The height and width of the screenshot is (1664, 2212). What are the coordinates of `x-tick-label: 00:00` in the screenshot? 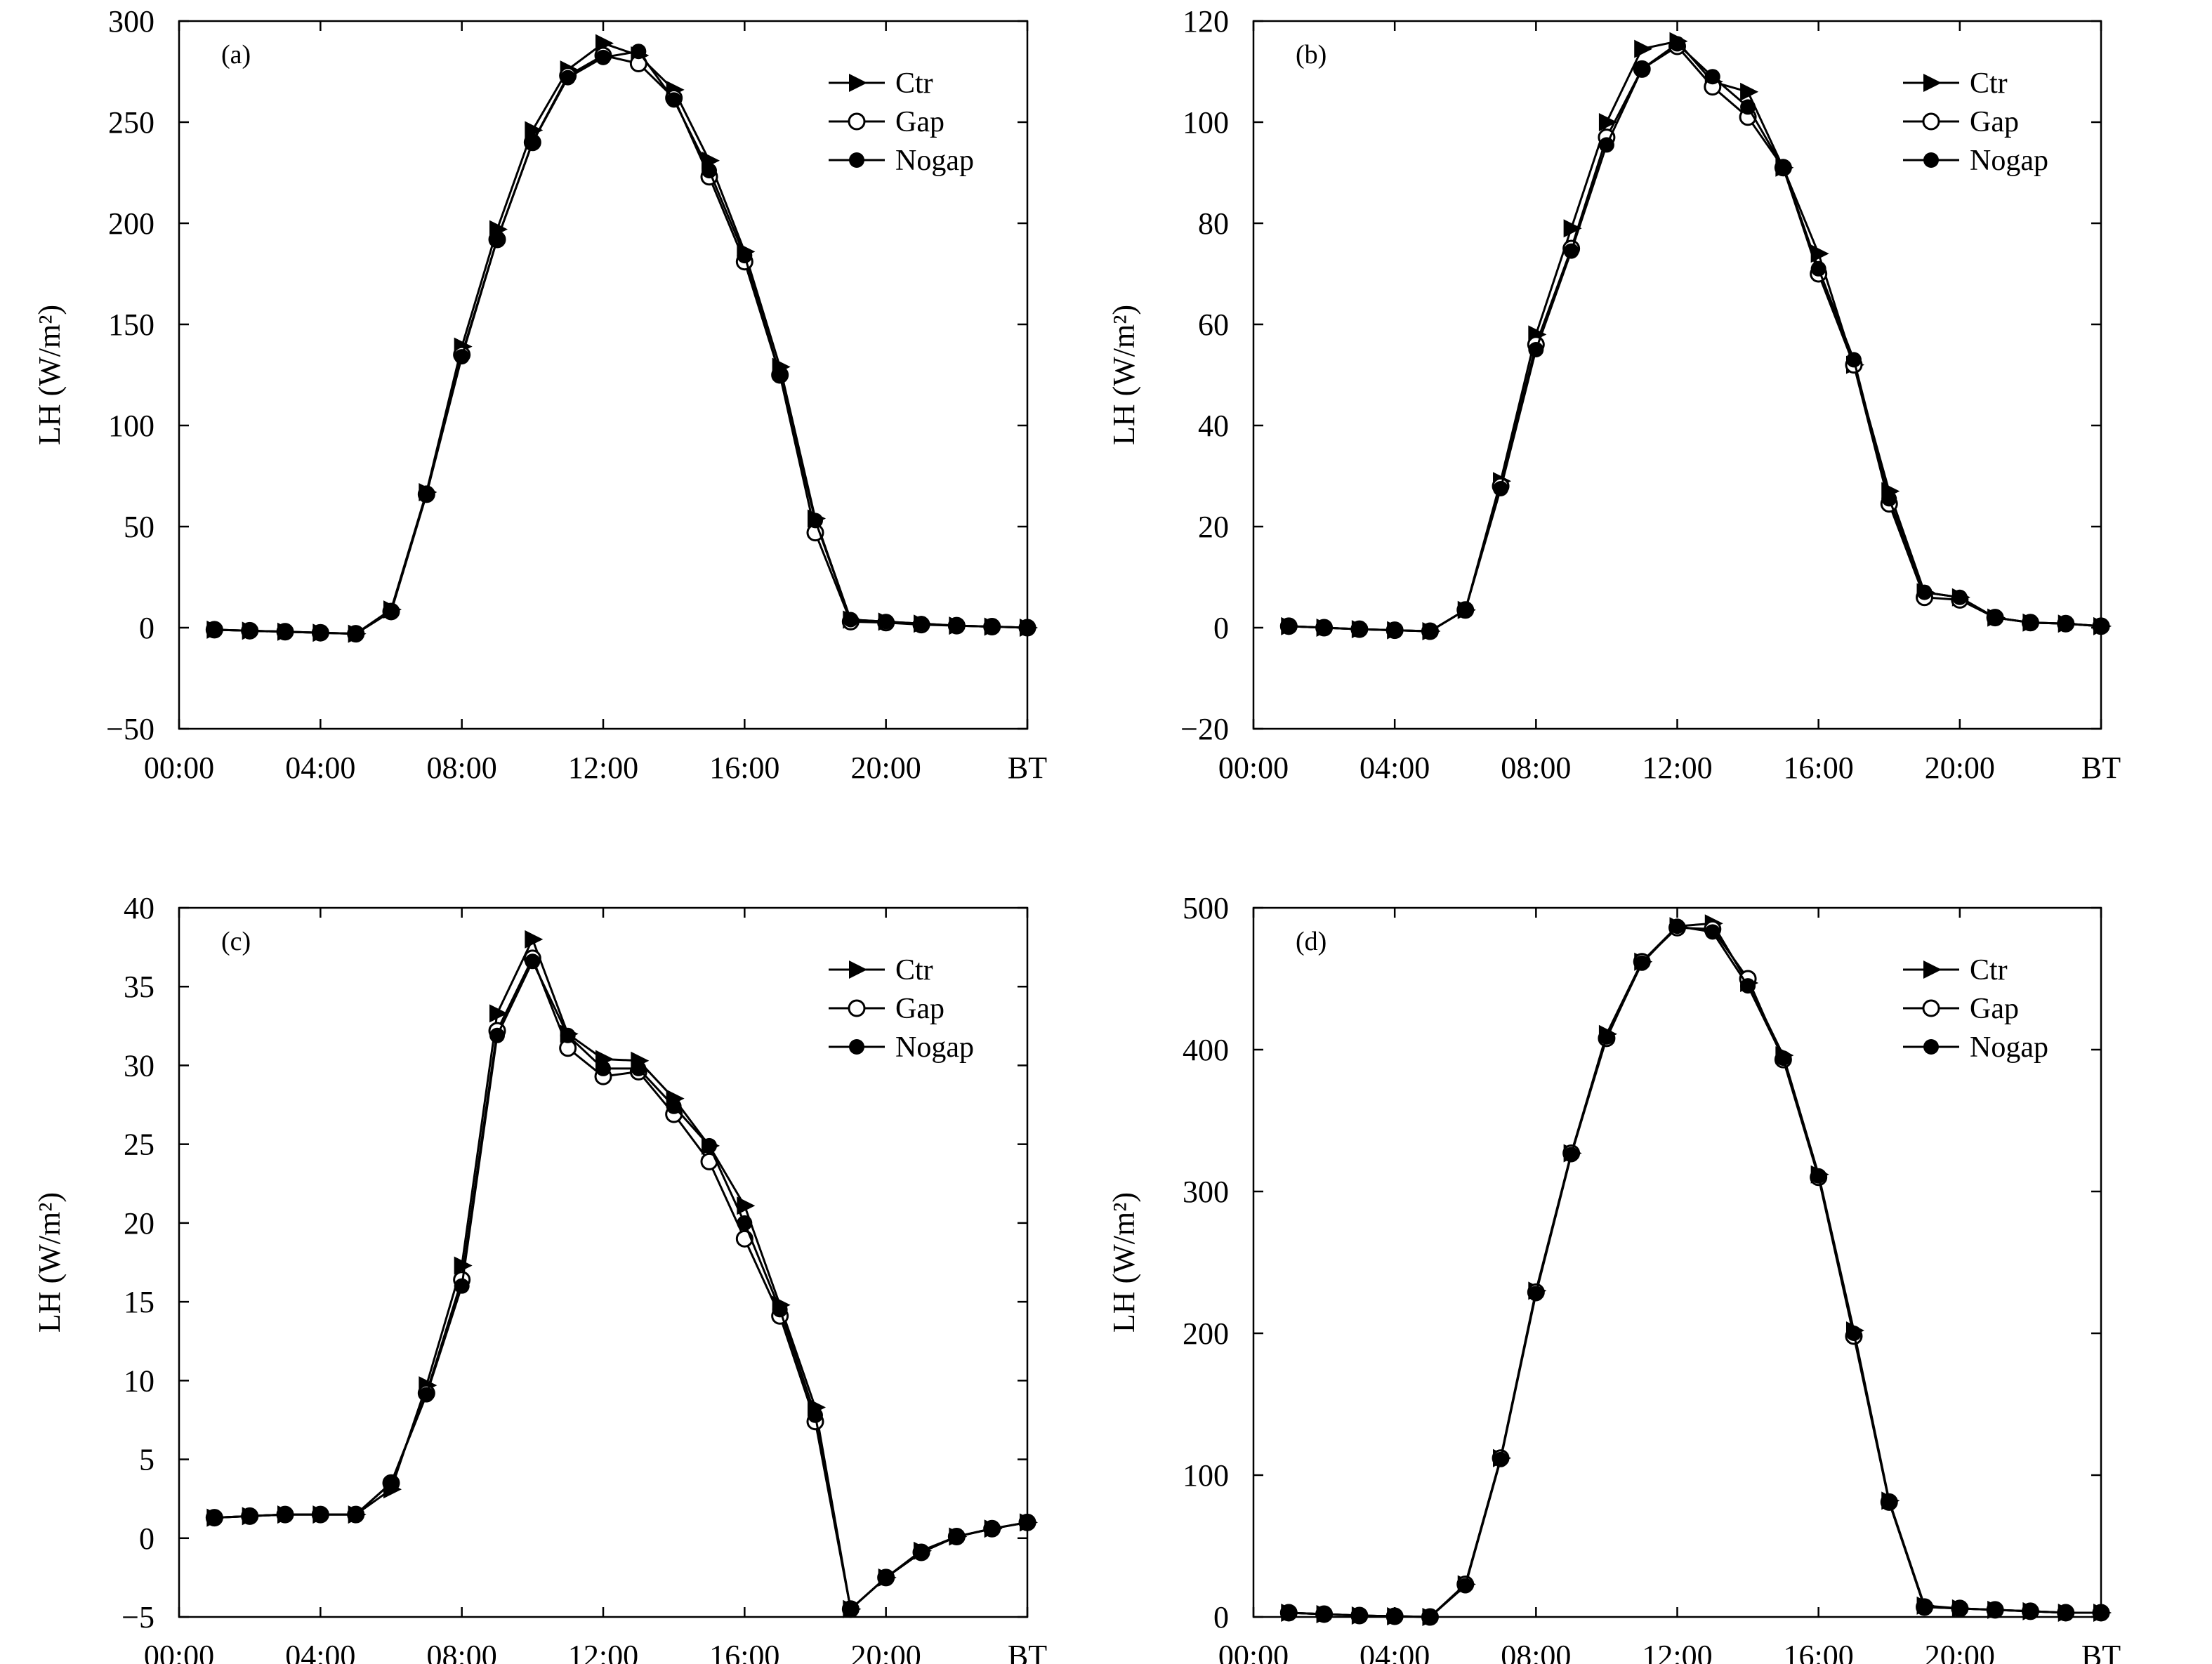 It's located at (1253, 1652).